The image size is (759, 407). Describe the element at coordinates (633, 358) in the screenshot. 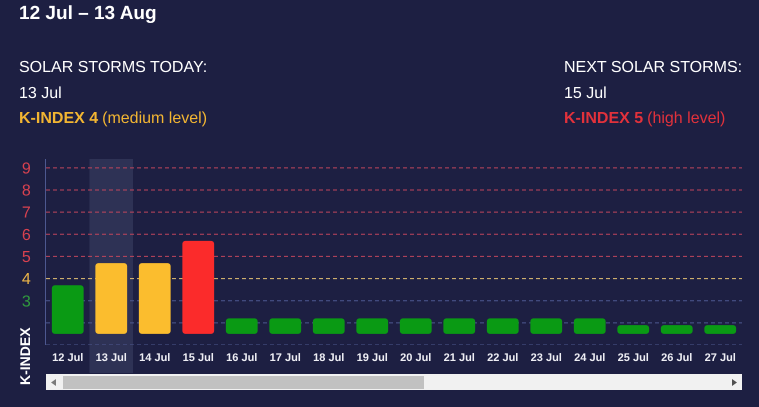

I see `x-tick-label: 25 Jul` at that location.